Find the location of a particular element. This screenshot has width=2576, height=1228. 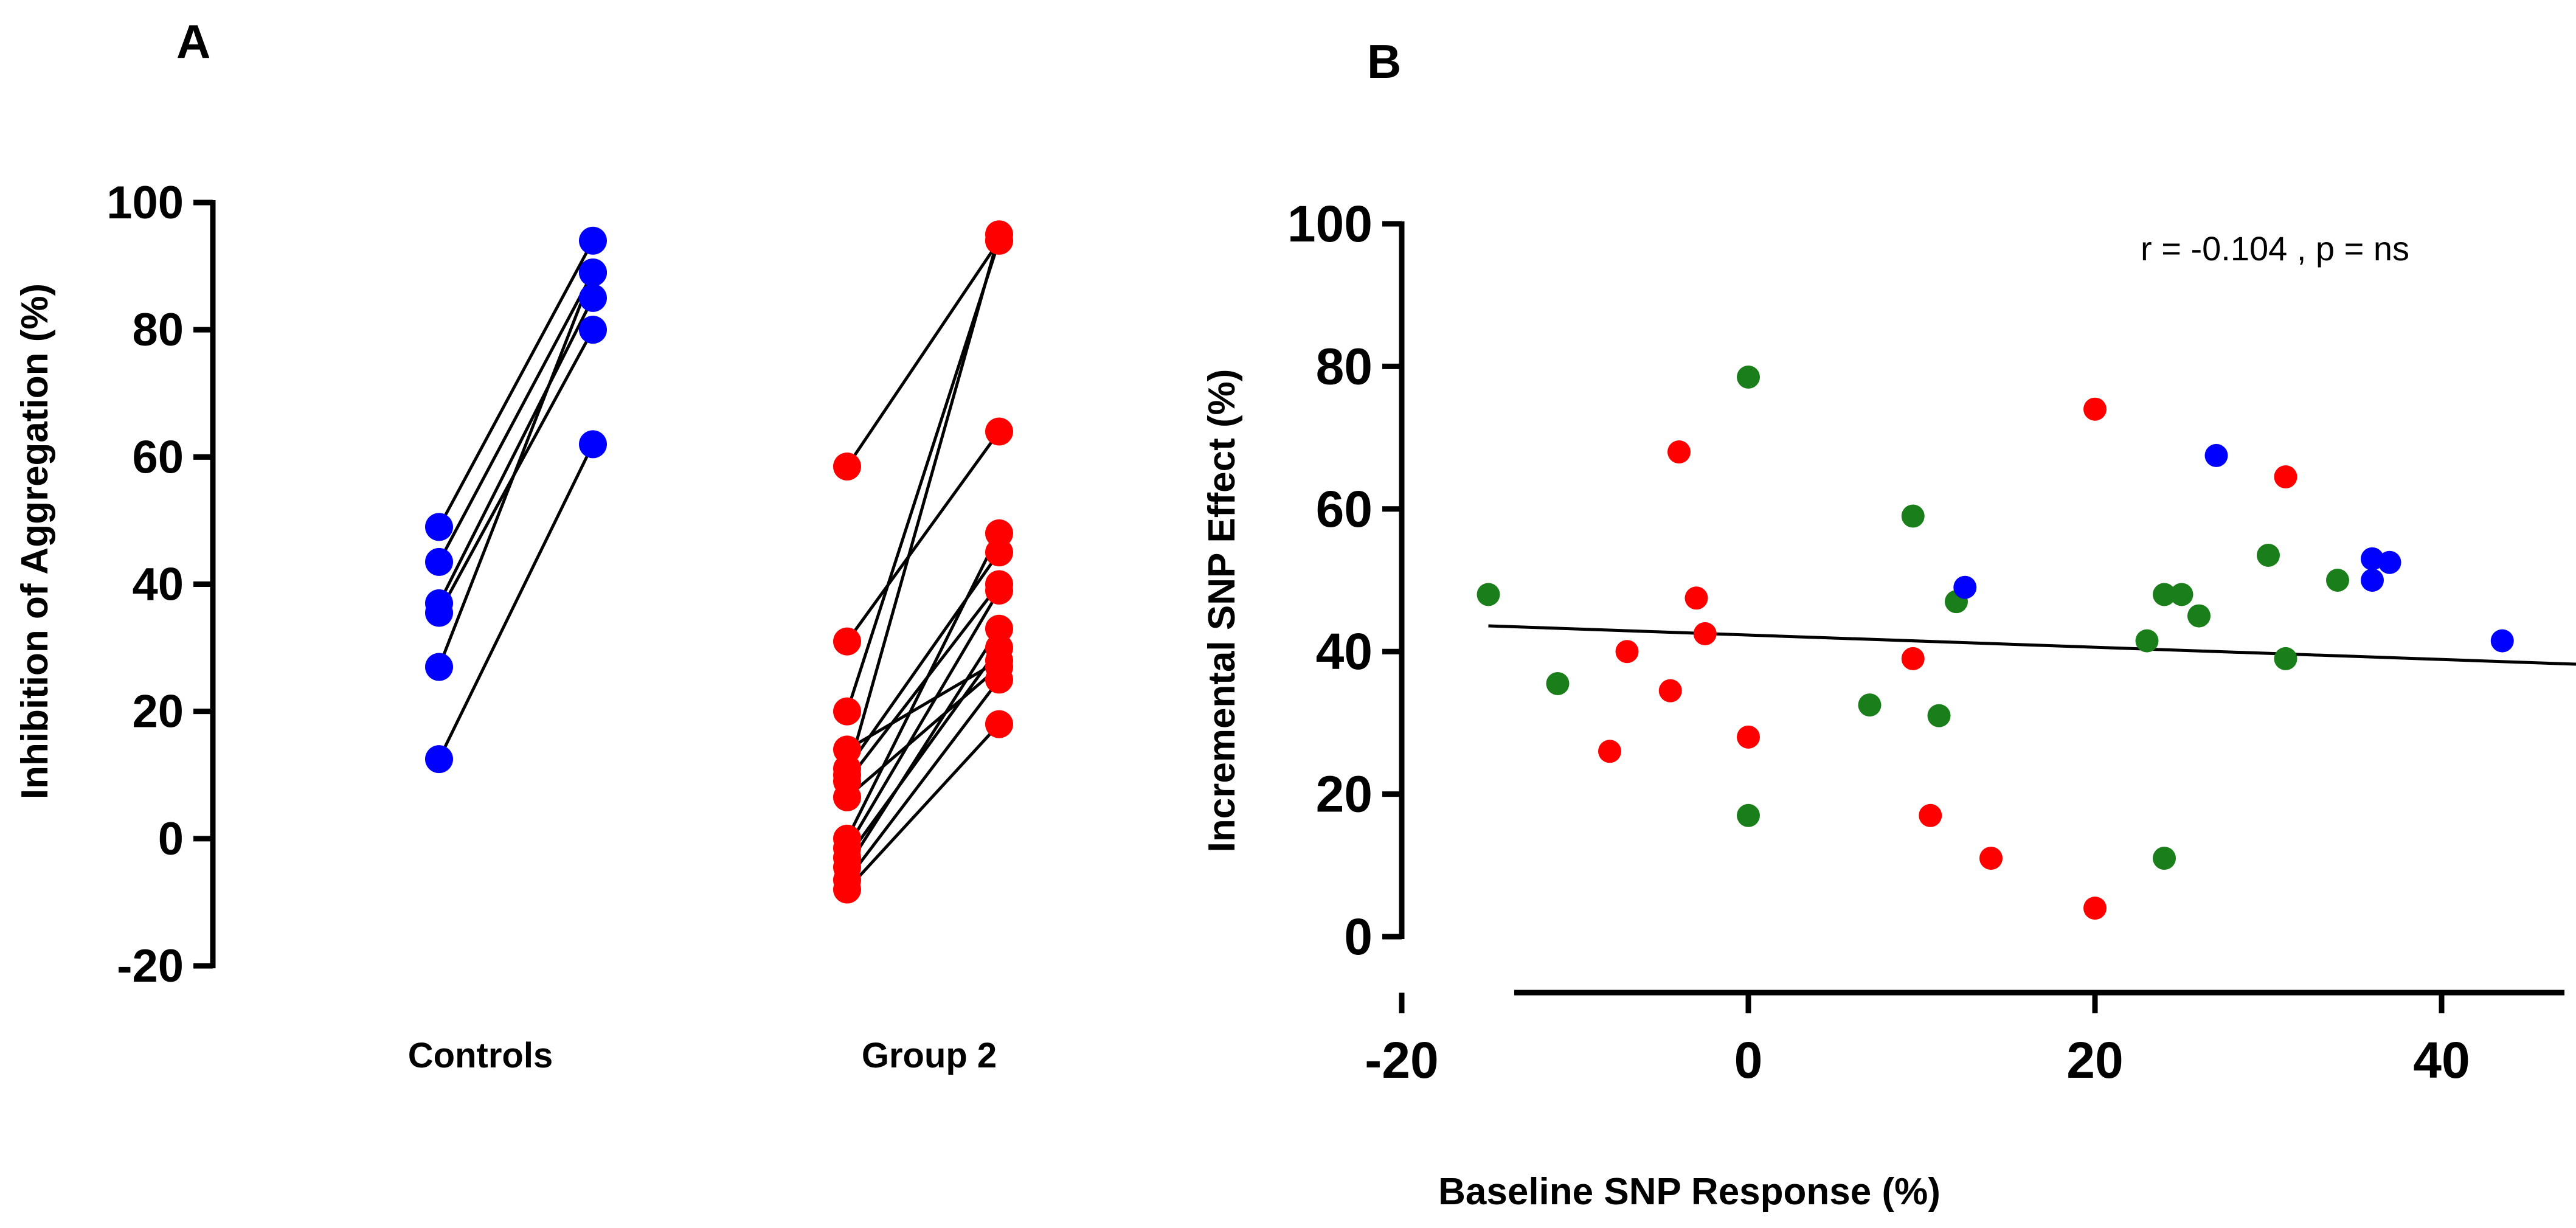

panel-a-y-tick-label: 100 is located at coordinates (145, 203).